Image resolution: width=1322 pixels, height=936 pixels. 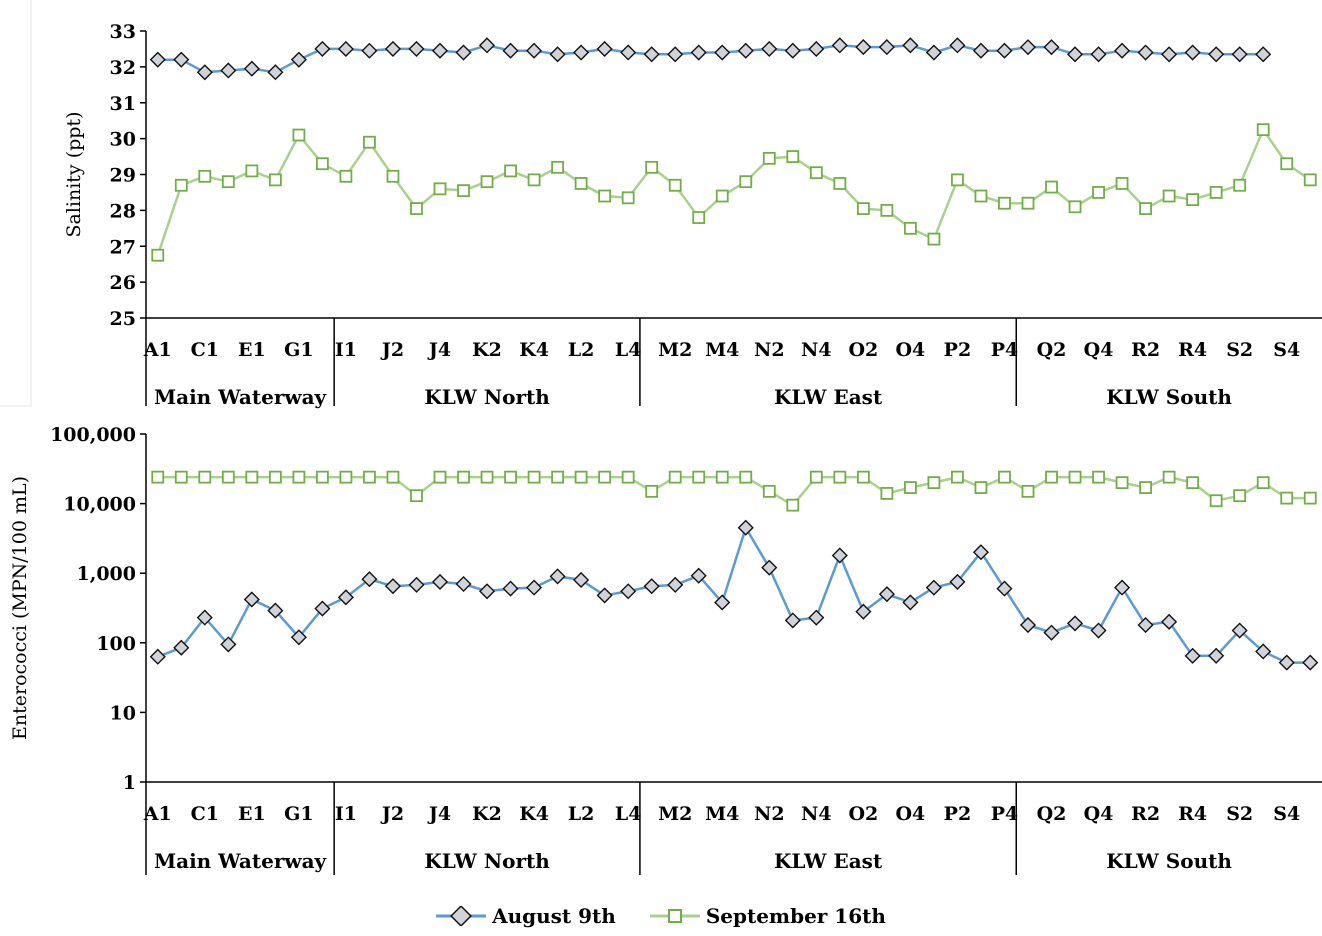 What do you see at coordinates (157, 814) in the screenshot?
I see `x-tick-label: A1` at bounding box center [157, 814].